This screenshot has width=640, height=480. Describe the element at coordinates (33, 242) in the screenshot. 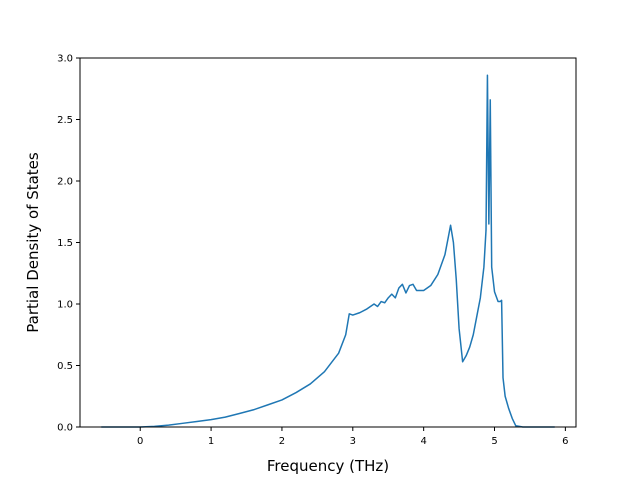

I see `y-axis-title: Partial Density of States` at that location.